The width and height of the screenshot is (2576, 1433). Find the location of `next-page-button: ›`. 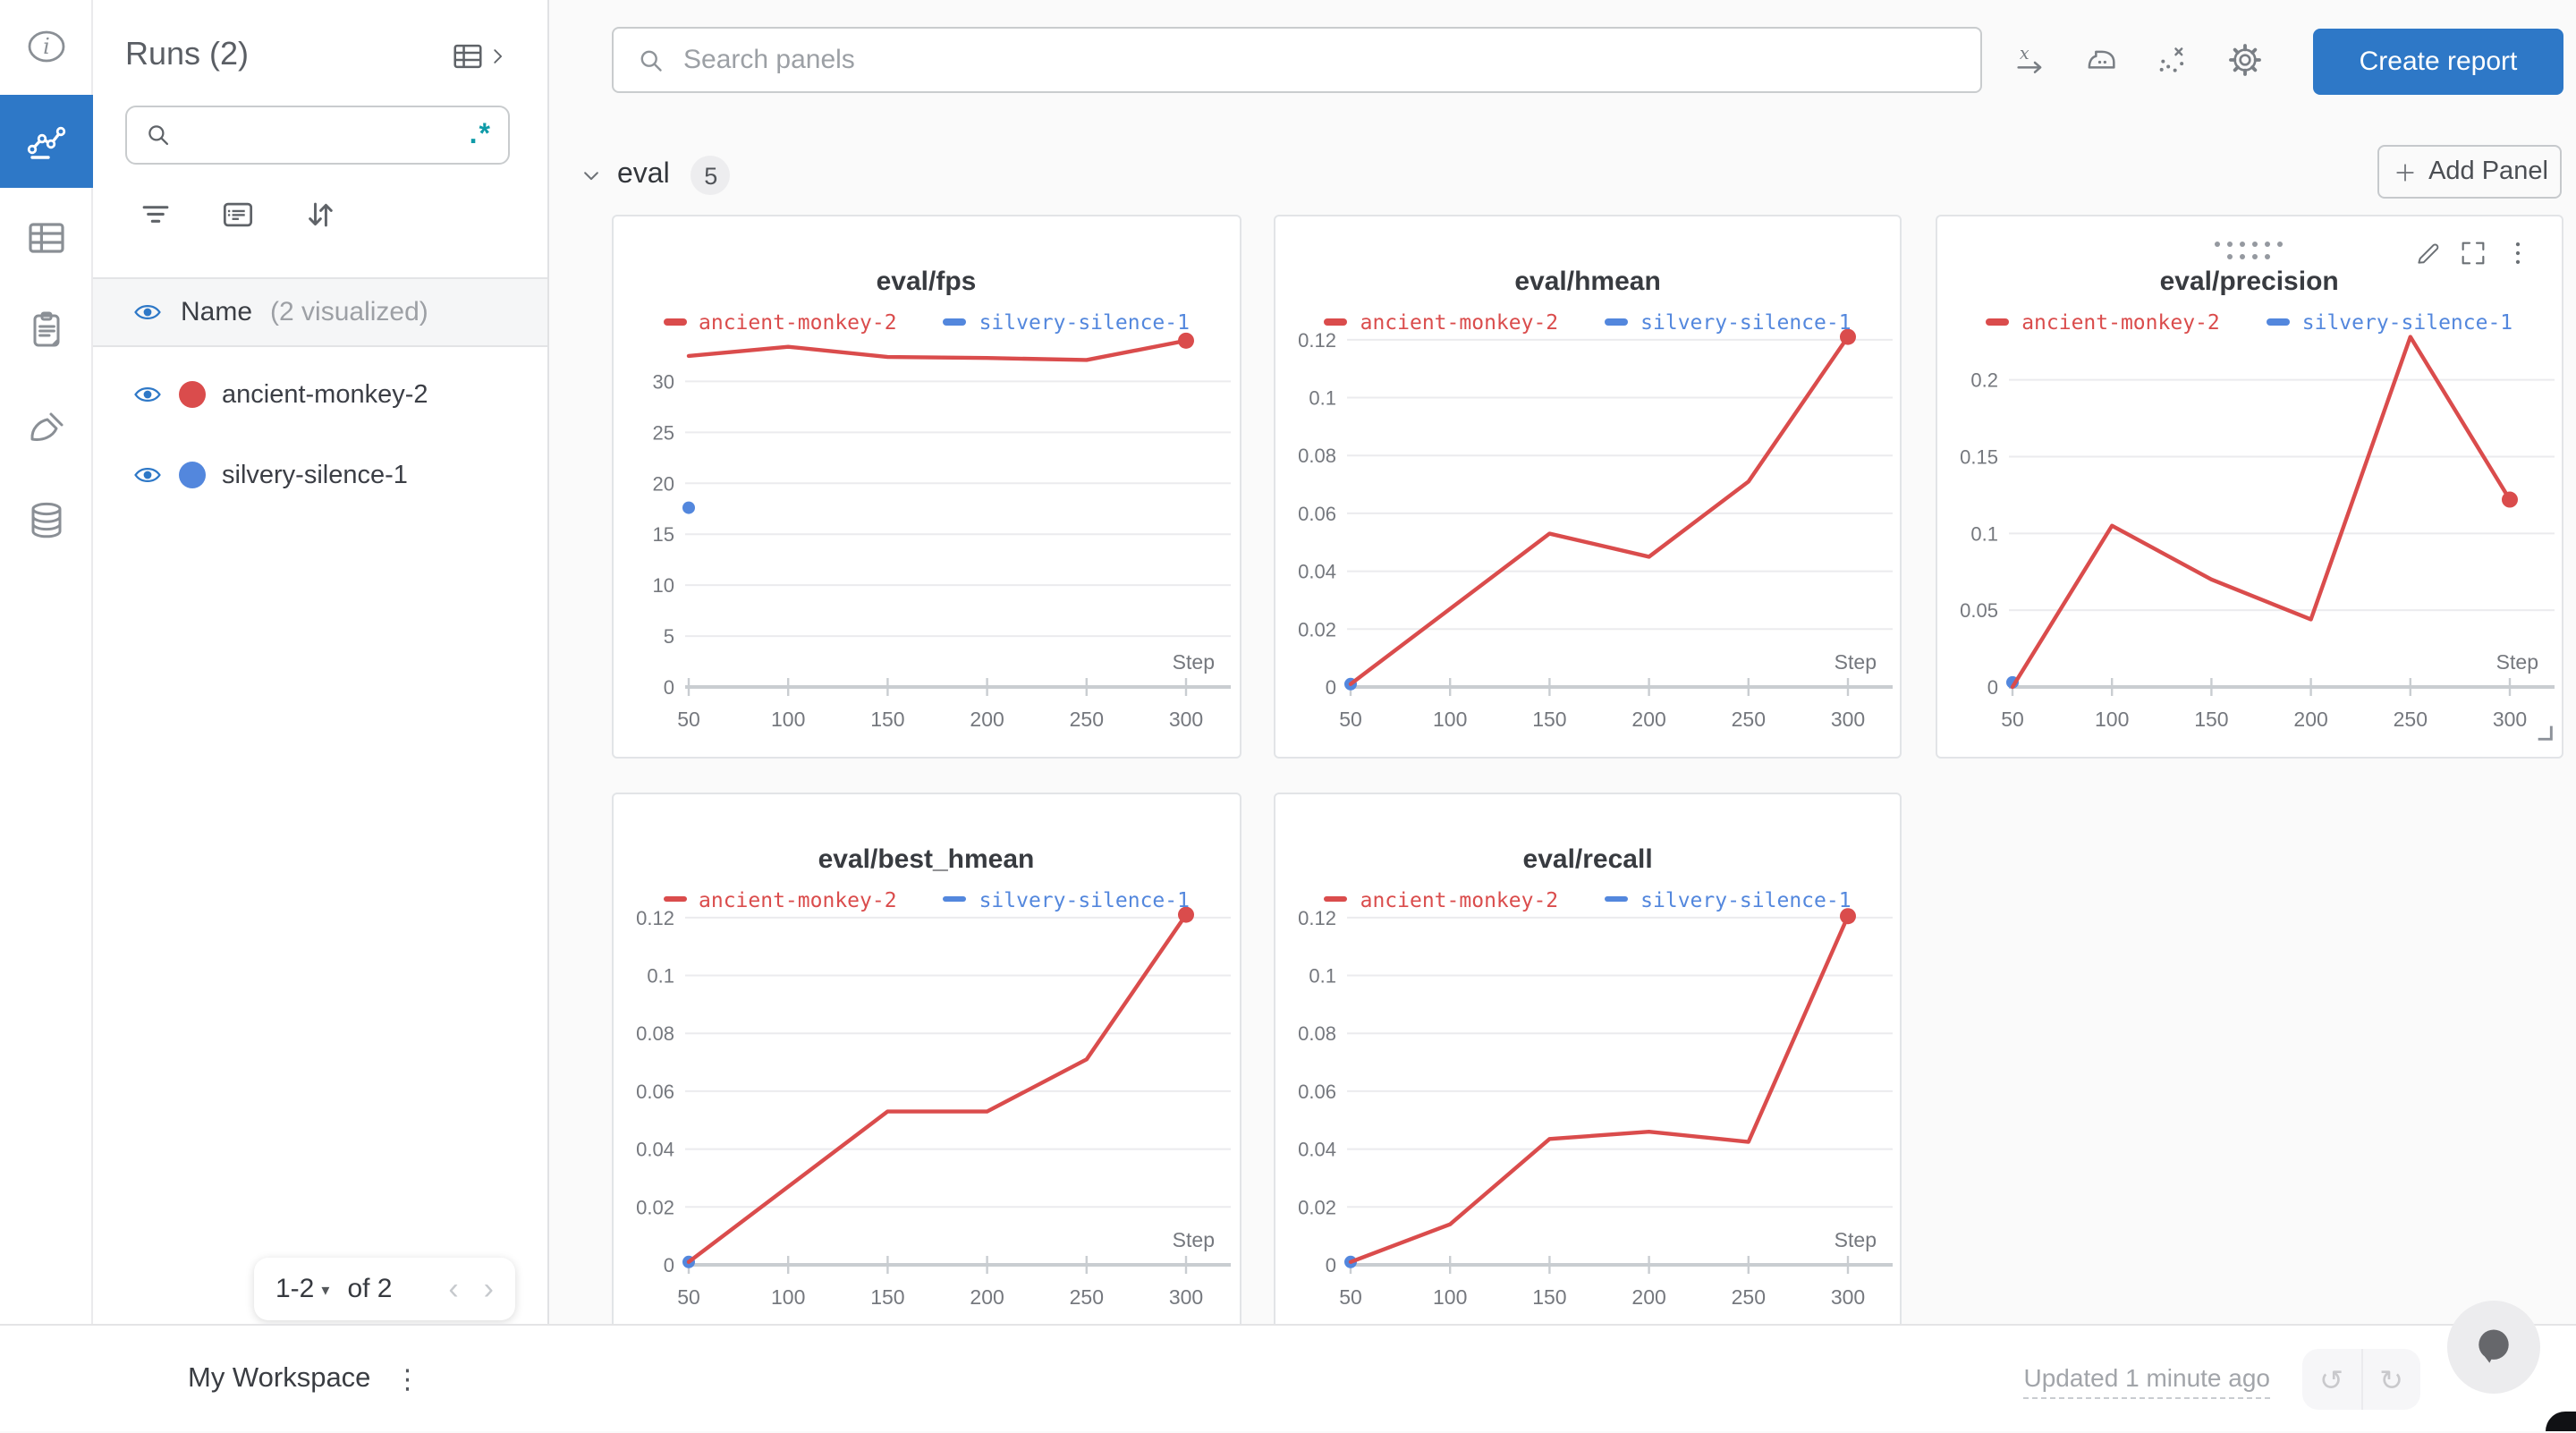

next-page-button: › is located at coordinates (488, 1289).